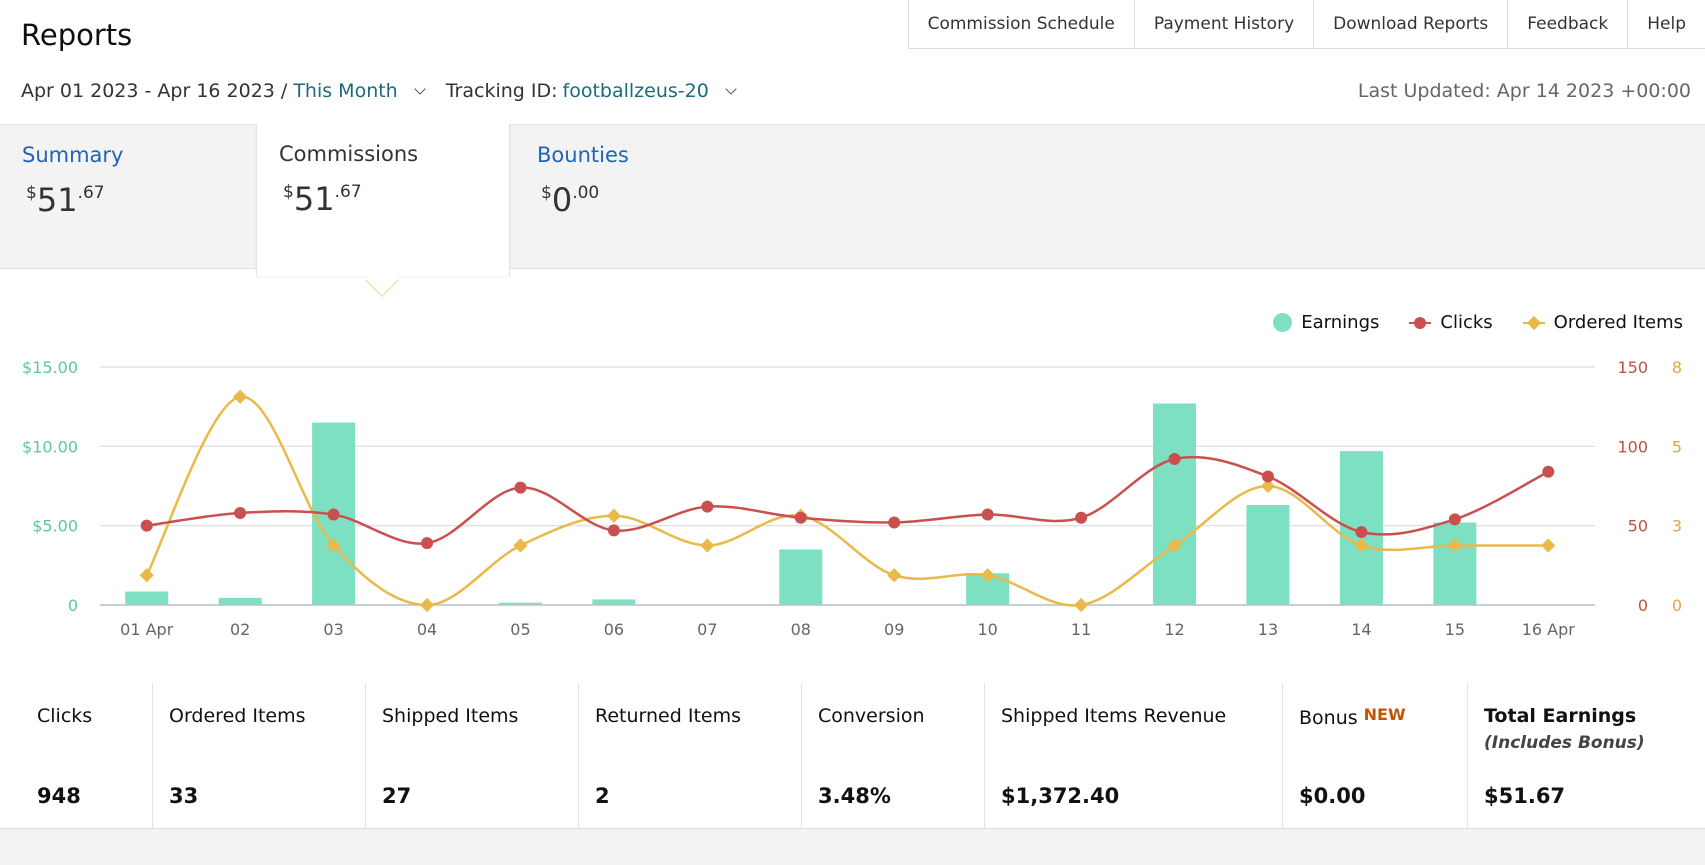  I want to click on tab-bounties: Bounties $0.00, so click(643, 197).